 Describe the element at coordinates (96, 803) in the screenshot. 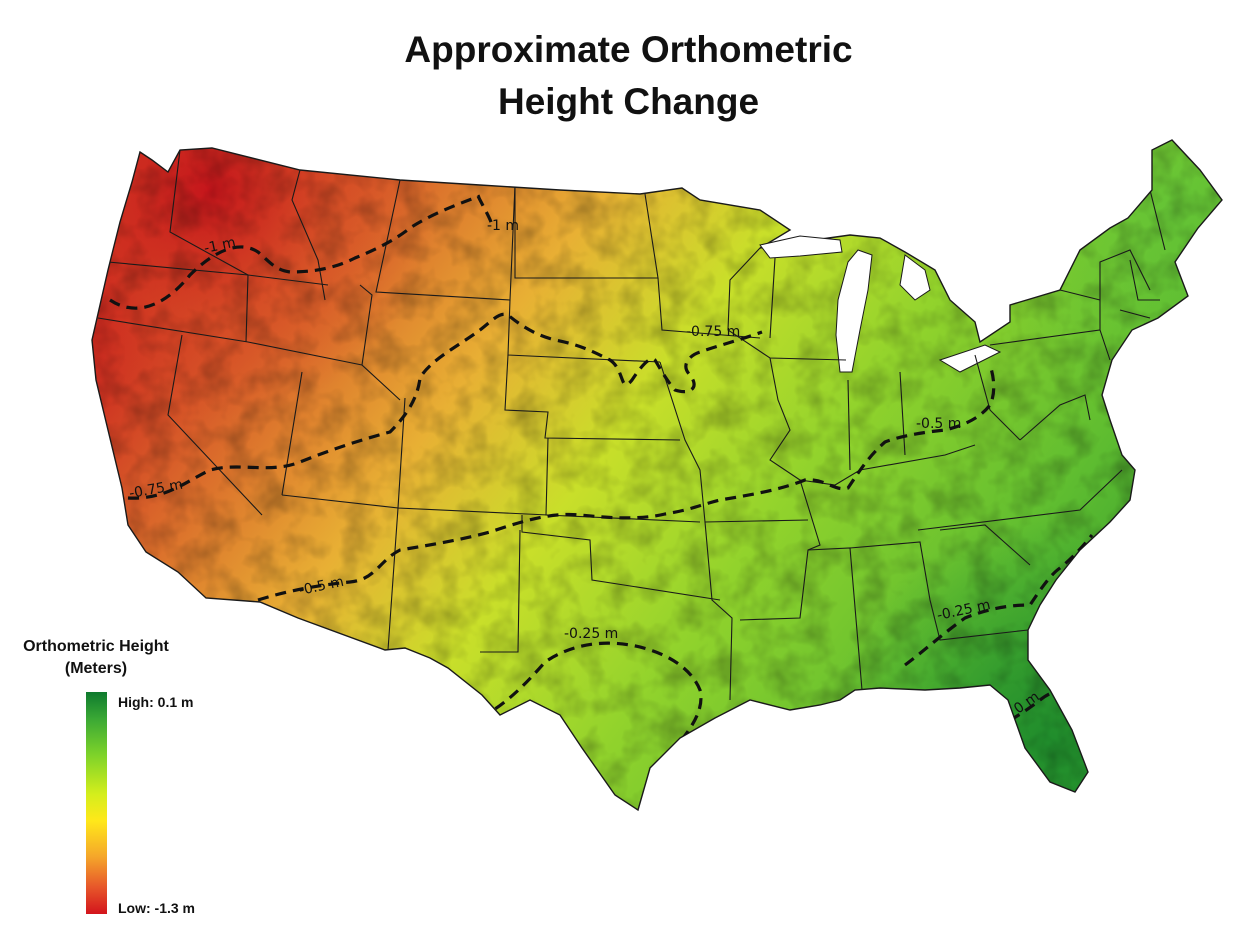

I see `legend-color-ramp` at that location.